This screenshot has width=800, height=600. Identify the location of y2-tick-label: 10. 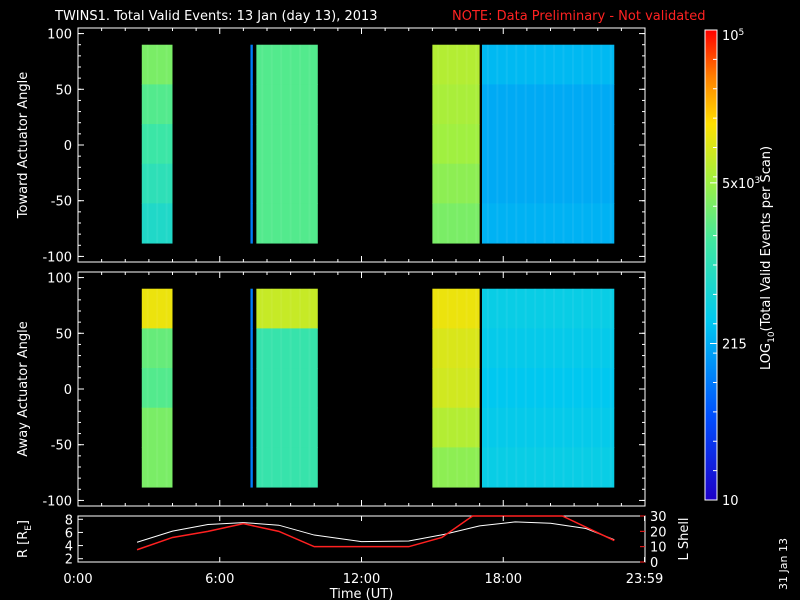
(658, 548).